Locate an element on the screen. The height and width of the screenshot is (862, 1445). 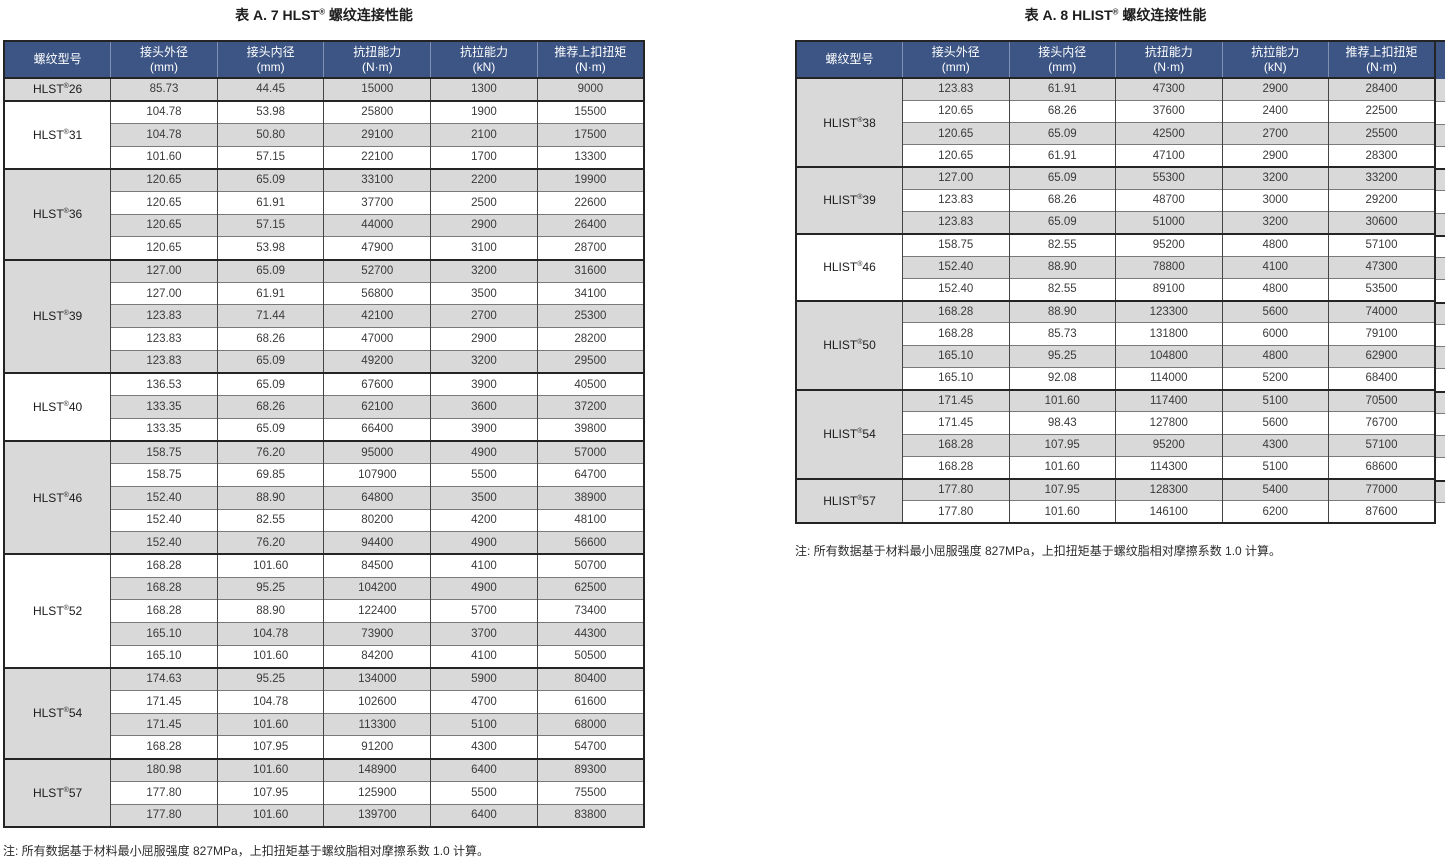
data-cell: 102600 is located at coordinates (377, 702).